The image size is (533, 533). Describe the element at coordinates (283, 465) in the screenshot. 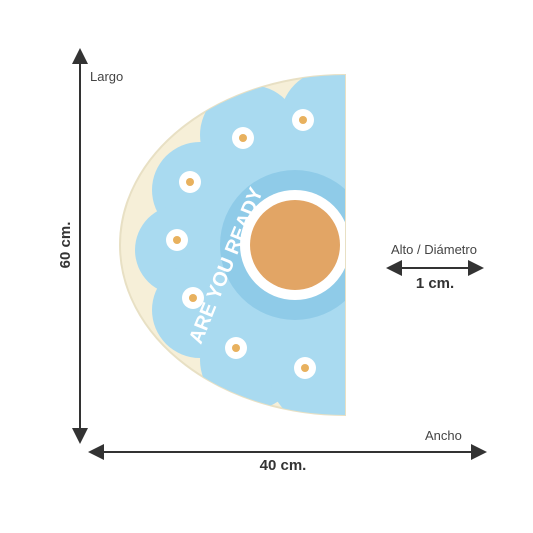

I see `width-value: 40 cm.` at that location.